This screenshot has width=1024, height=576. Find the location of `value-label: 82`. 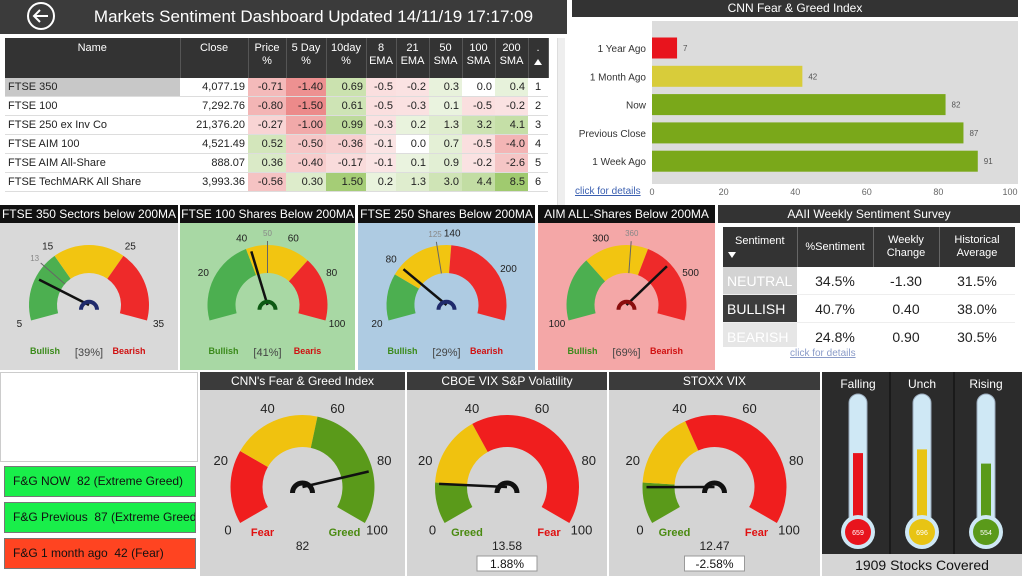

value-label: 82 is located at coordinates (956, 105).